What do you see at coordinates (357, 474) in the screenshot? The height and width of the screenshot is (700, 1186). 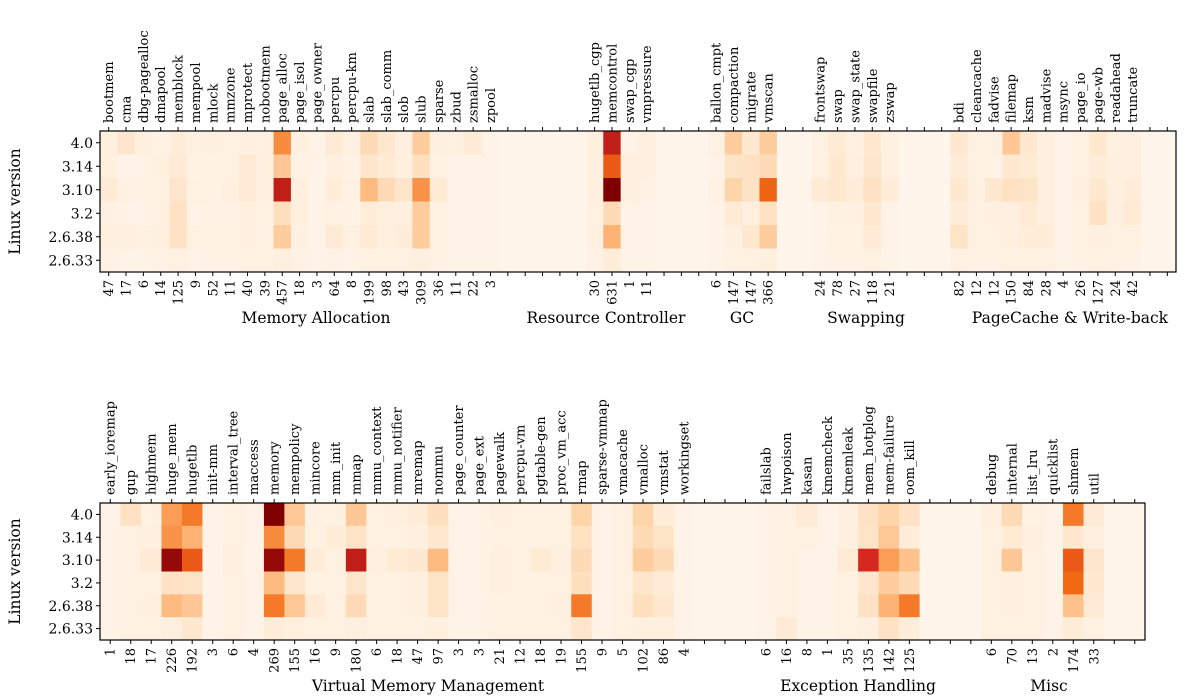 I see `category-label: mmap` at bounding box center [357, 474].